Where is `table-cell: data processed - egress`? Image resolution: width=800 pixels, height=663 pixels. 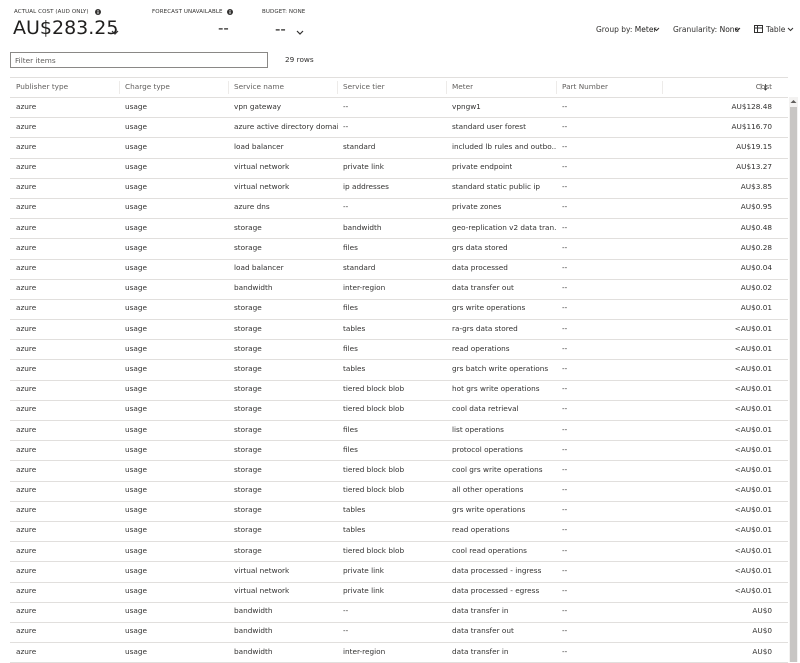
table-cell: data processed - egress is located at coordinates (496, 591).